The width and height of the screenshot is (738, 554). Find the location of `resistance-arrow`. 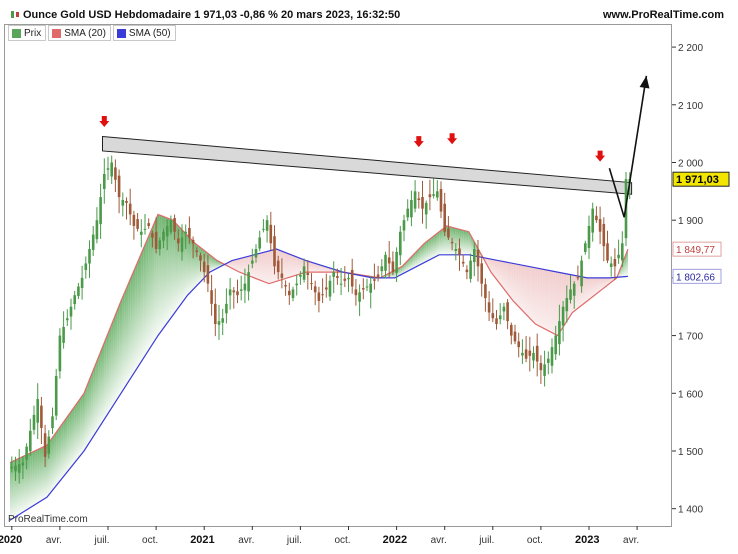

resistance-arrow is located at coordinates (600, 156).